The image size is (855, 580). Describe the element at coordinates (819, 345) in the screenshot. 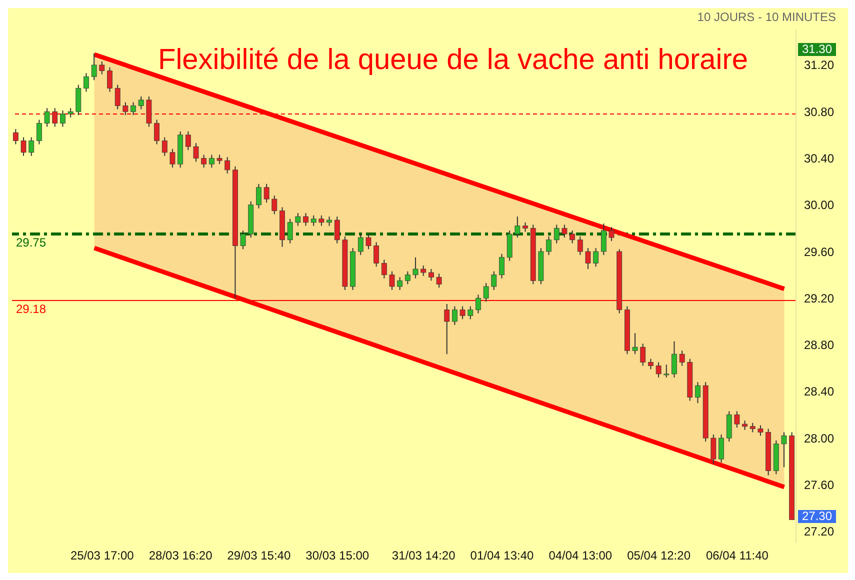

I see `y-tick-label: 28.80` at that location.